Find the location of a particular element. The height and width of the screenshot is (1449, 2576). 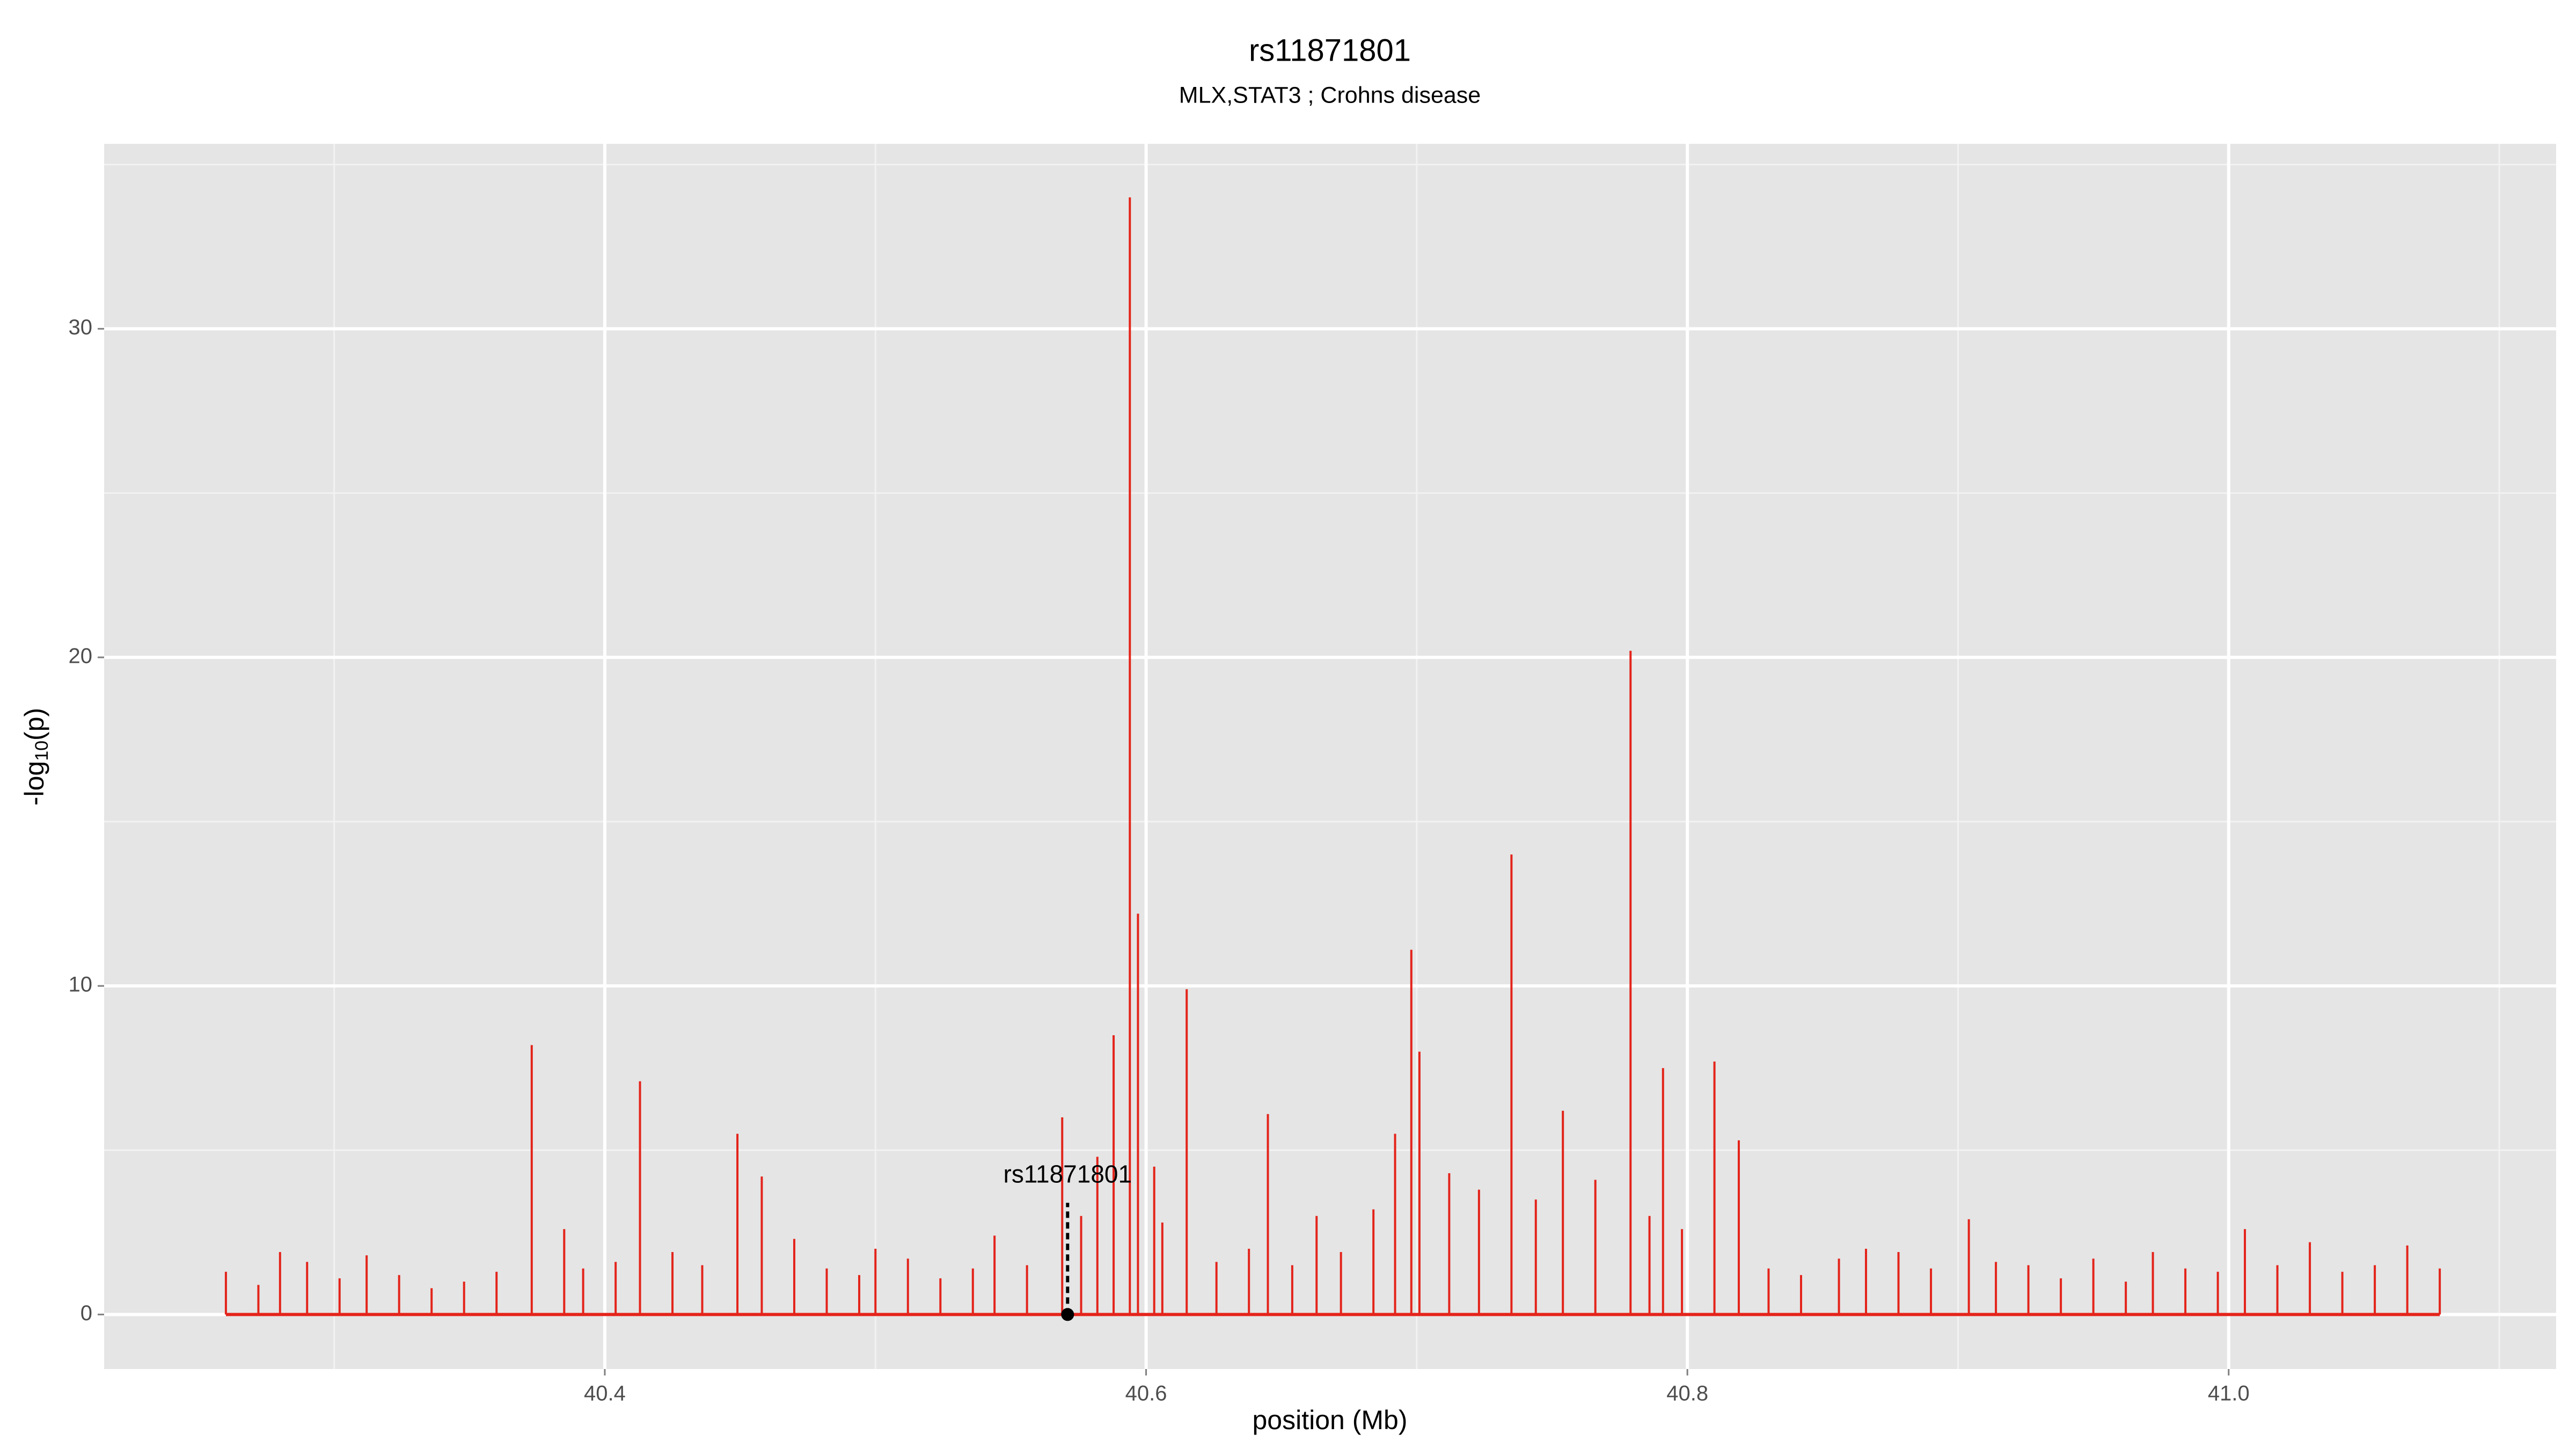

y-tick-label: 20 is located at coordinates (81, 656).